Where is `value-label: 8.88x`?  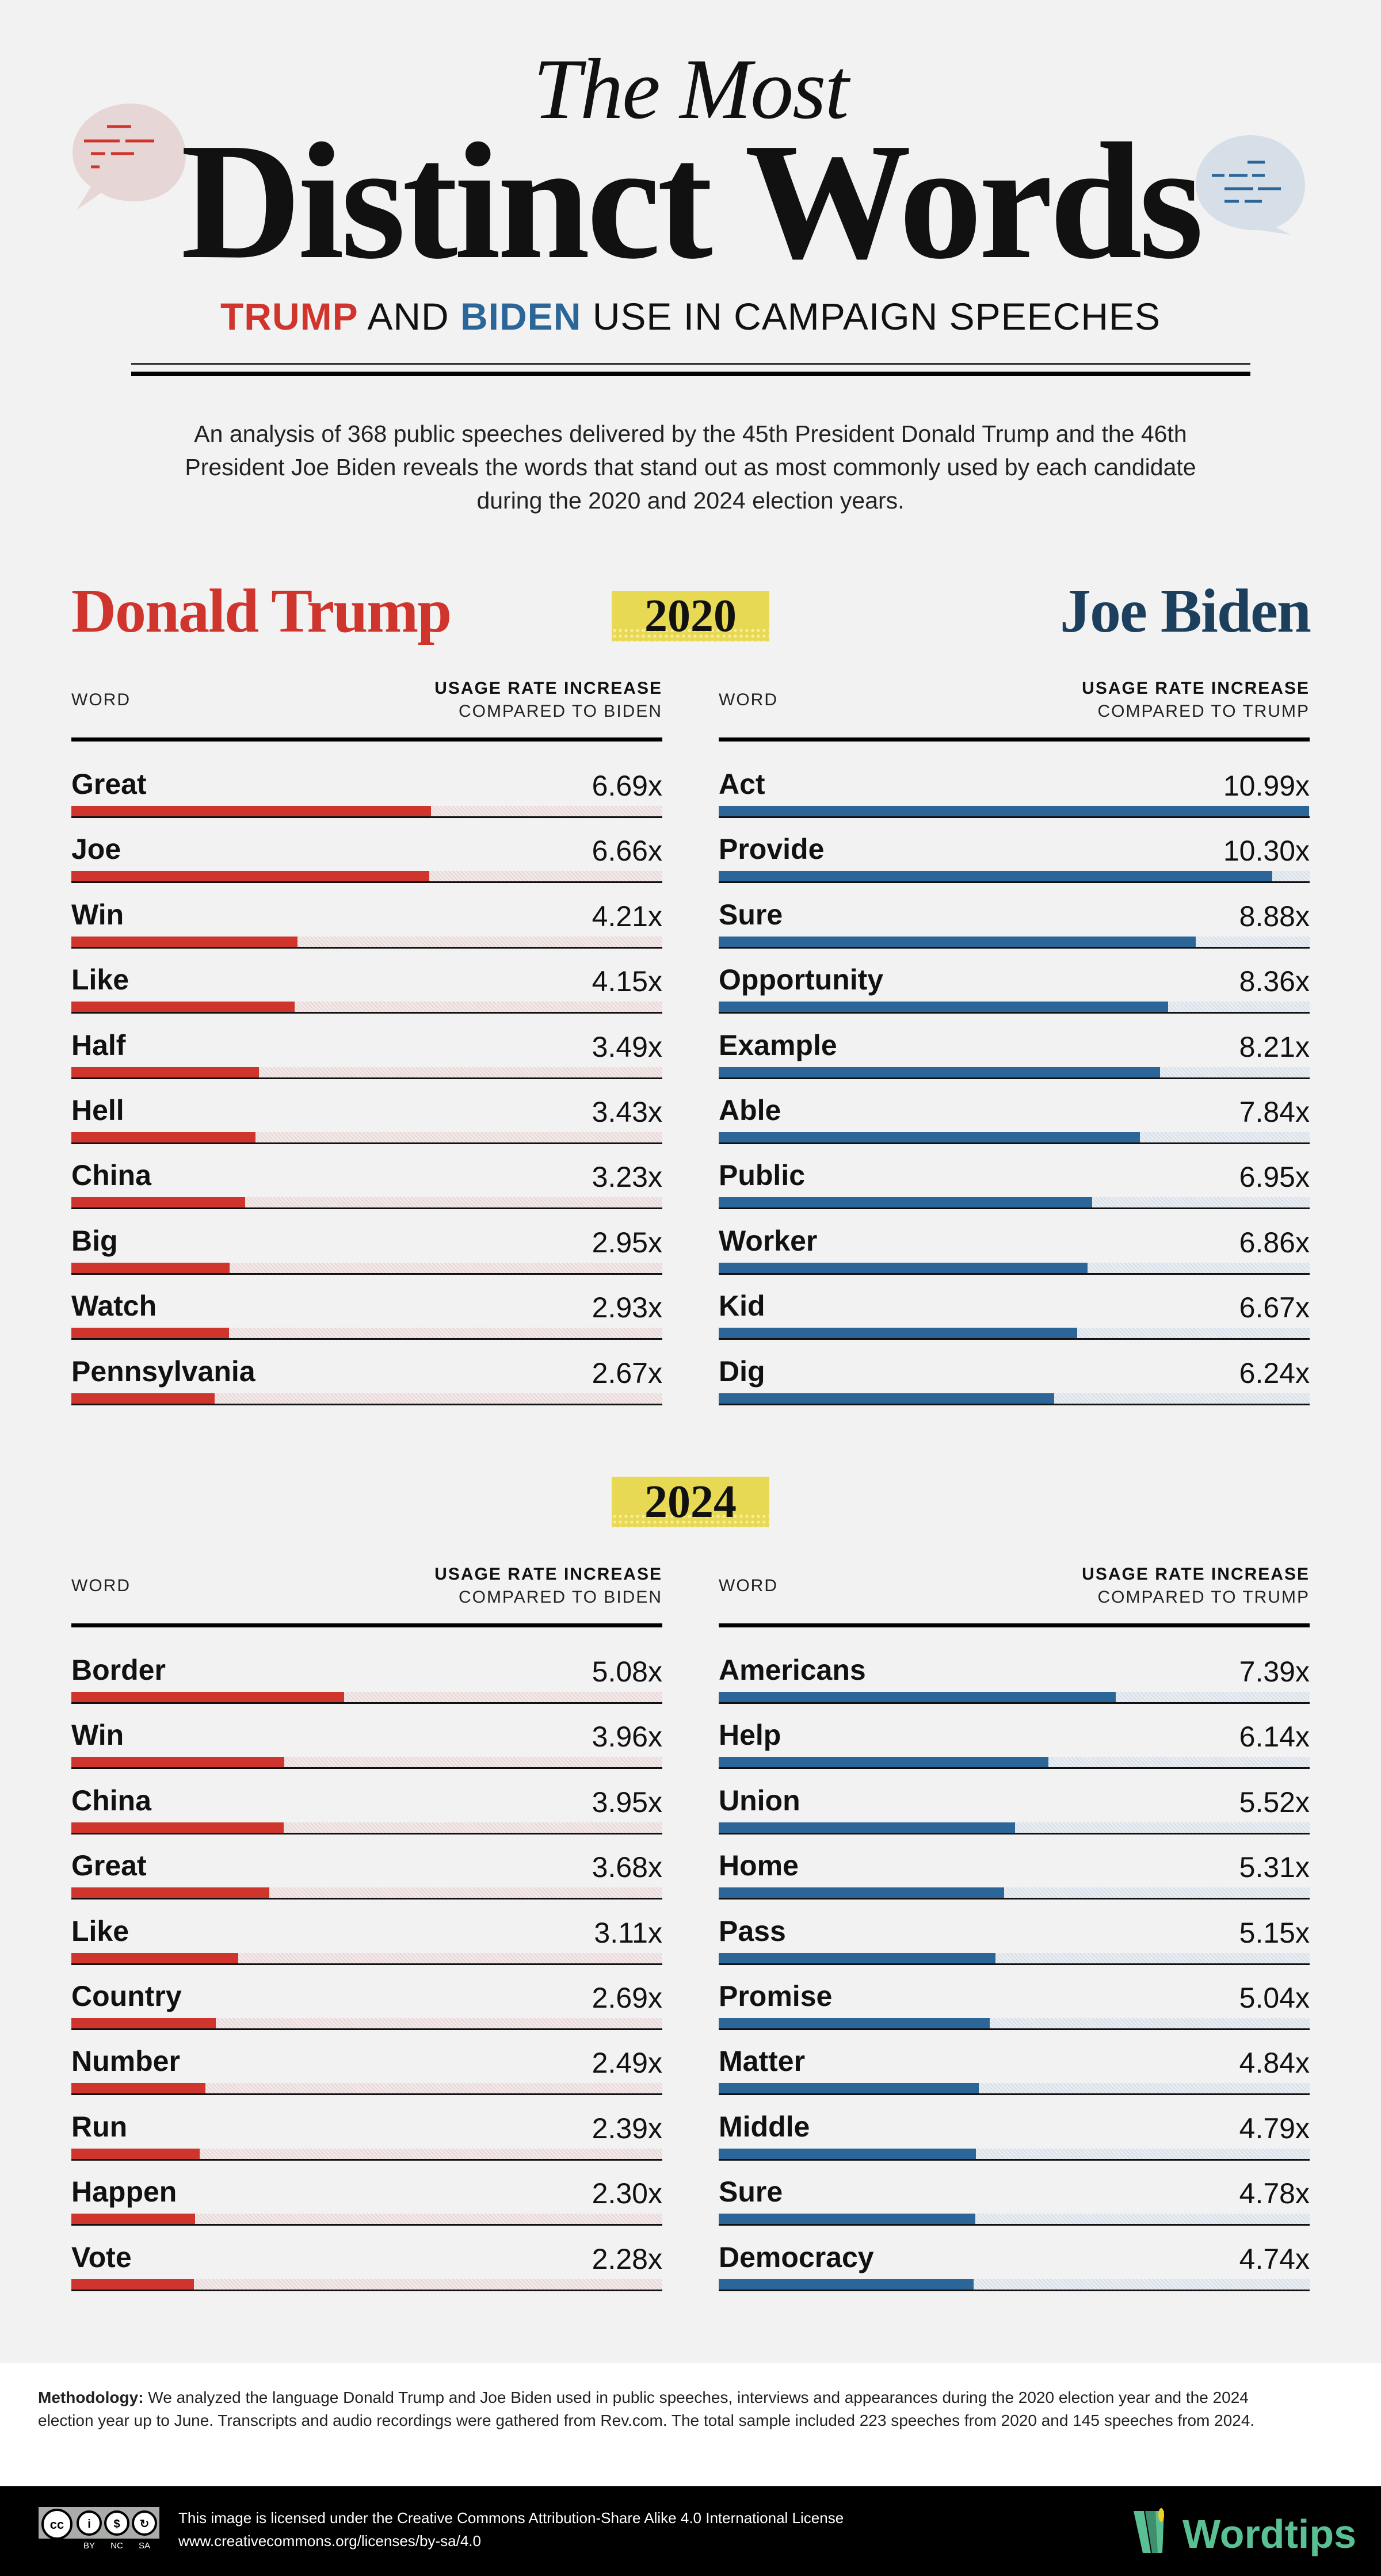 value-label: 8.88x is located at coordinates (1274, 916).